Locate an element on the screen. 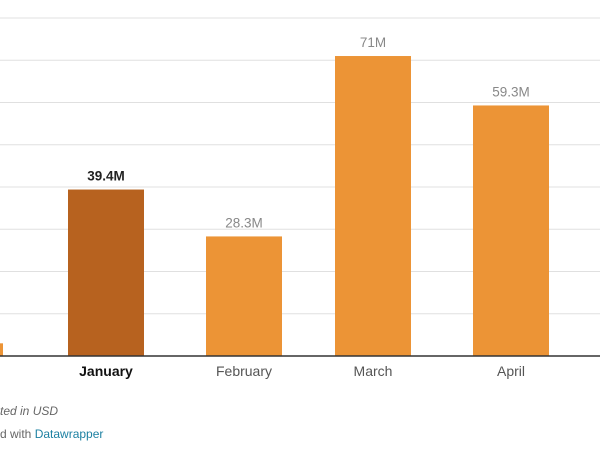 This screenshot has width=600, height=450. value-label-march: 71M is located at coordinates (373, 42).